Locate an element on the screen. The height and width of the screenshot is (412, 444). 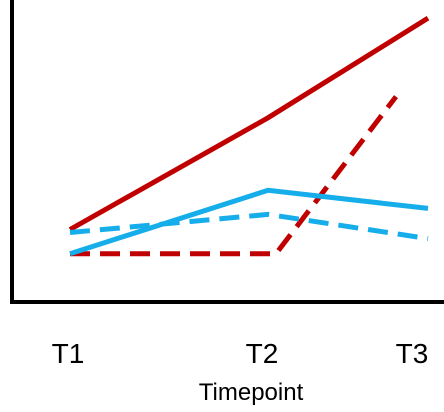
x-tick-label: T1 is located at coordinates (68, 353).